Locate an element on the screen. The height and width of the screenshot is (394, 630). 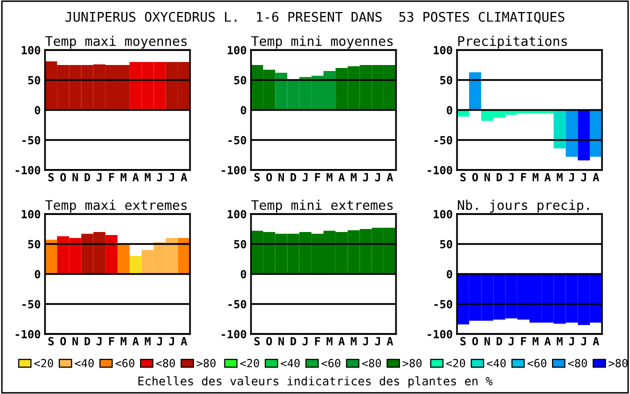
text: JUNIPERUS OXYCEDRUS L. 1-6 PRESENT DANS 53 POSTES CLIMATIQUES is located at coordinates (314, 18).